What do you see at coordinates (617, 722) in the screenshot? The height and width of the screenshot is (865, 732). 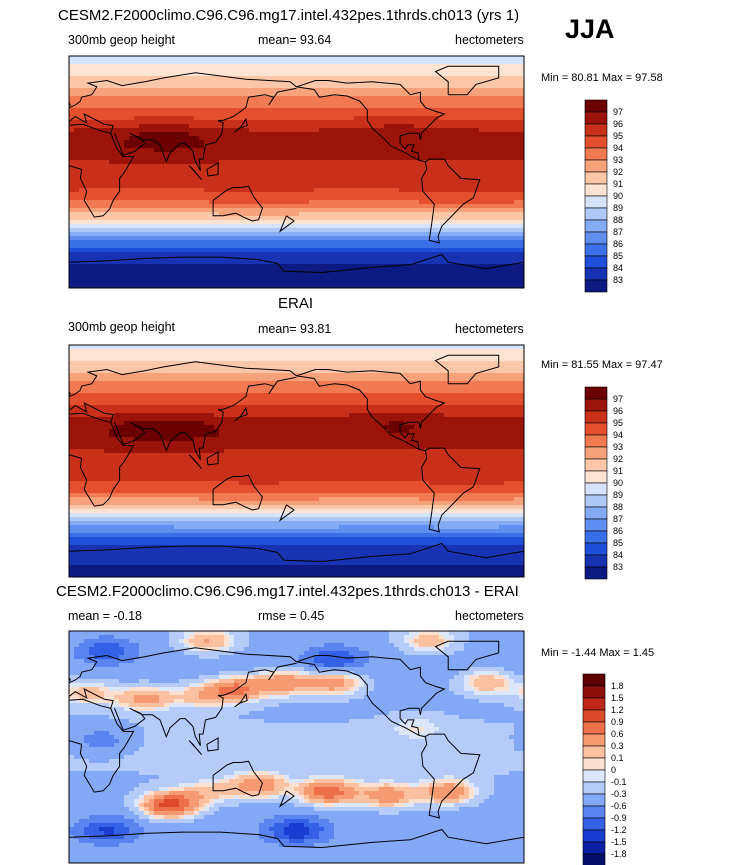 I see `colorbar-tick-label: 0.9` at bounding box center [617, 722].